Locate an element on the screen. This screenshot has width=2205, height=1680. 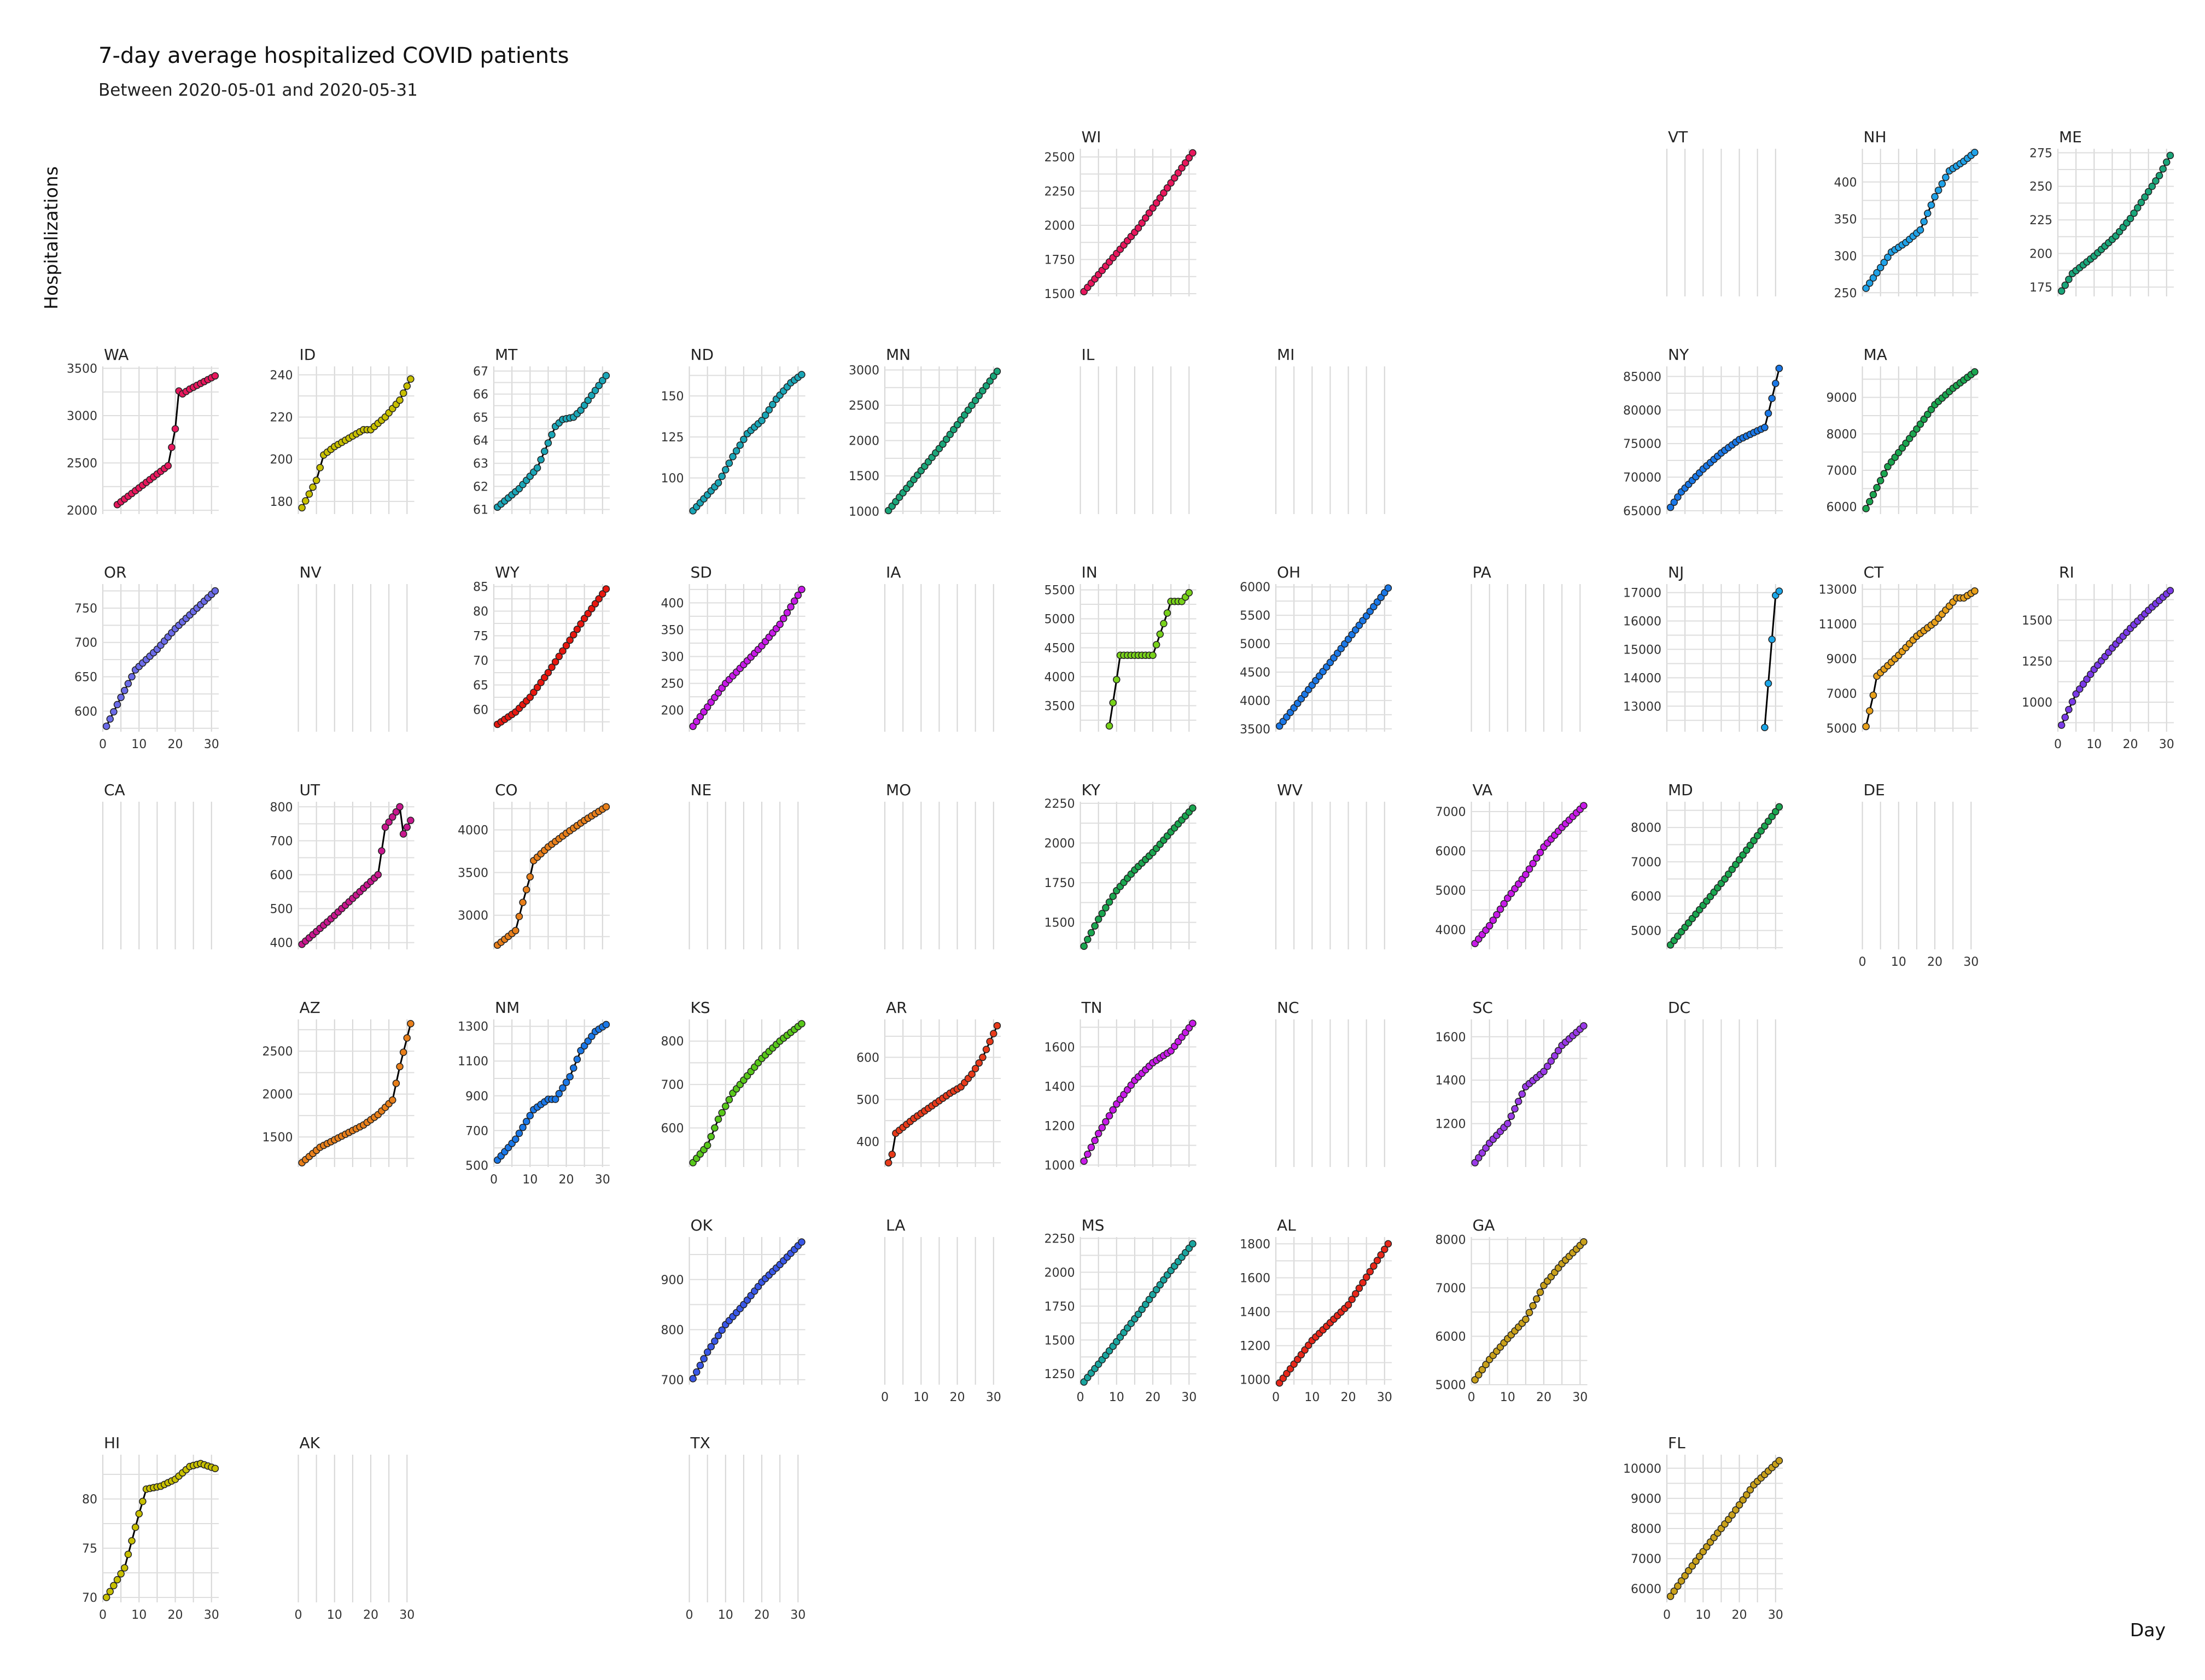
y-tick-label: 13000 is located at coordinates (1838, 590).